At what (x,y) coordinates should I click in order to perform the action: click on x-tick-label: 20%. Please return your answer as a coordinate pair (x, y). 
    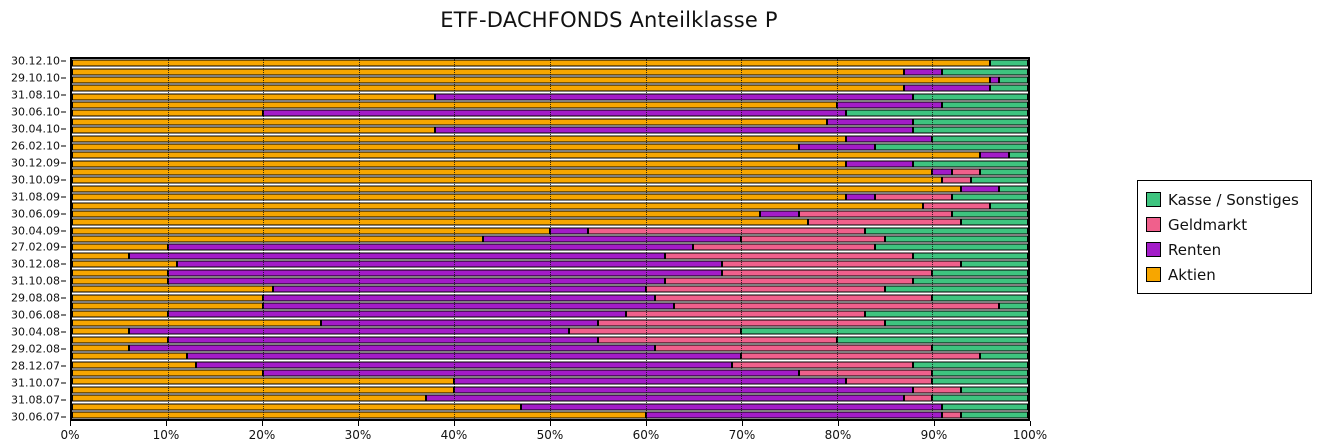
    Looking at the image, I should click on (262, 435).